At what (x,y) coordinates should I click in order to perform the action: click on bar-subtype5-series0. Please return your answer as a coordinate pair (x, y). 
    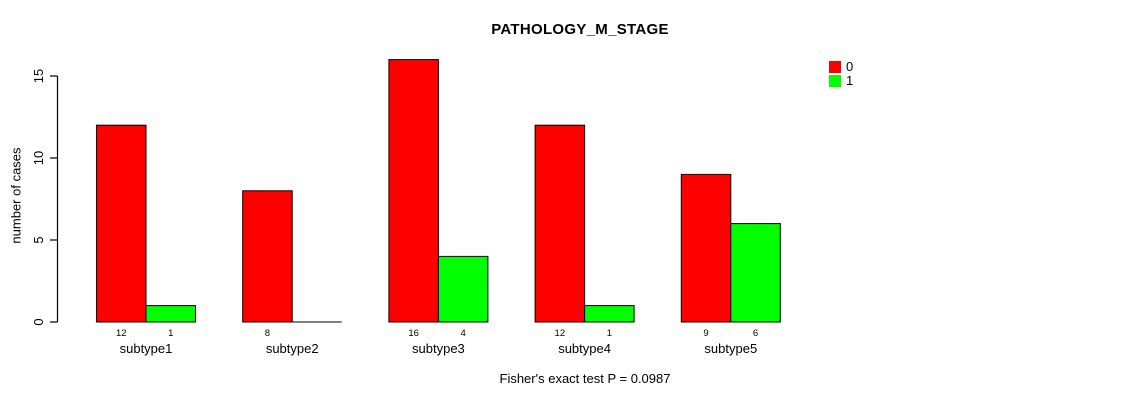
    Looking at the image, I should click on (706, 248).